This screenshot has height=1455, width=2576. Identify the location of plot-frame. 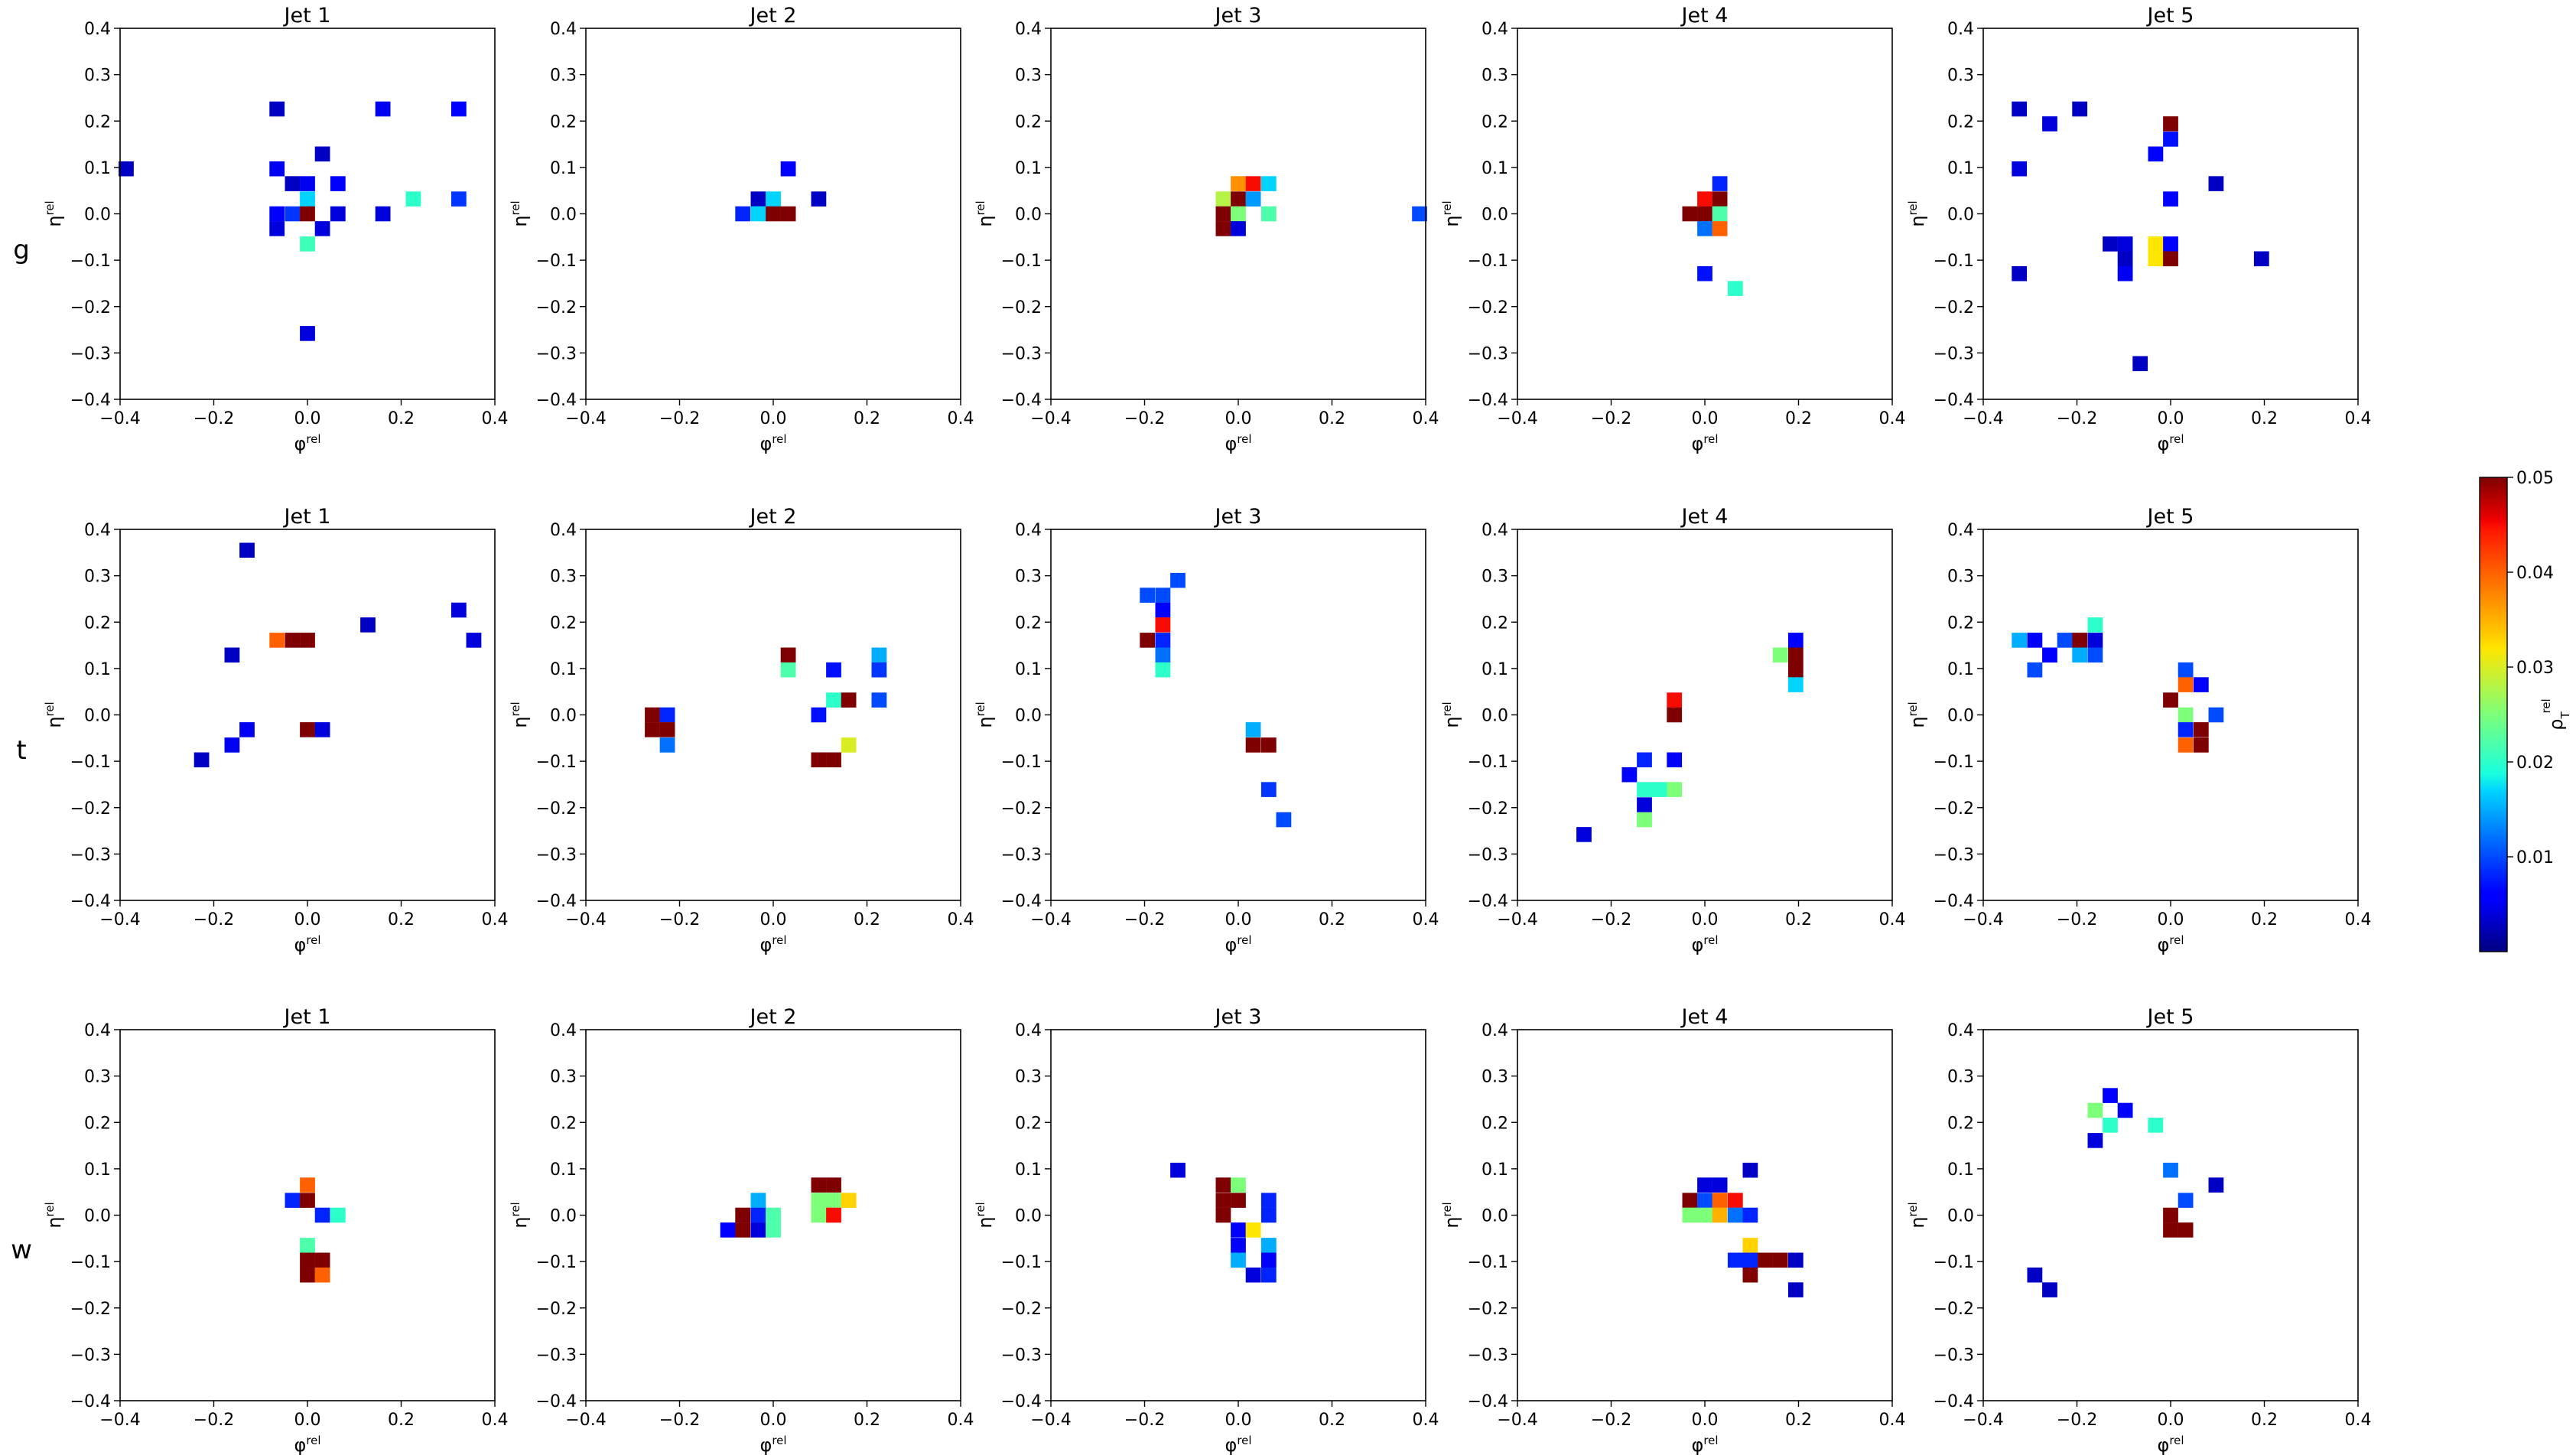
(2170, 715).